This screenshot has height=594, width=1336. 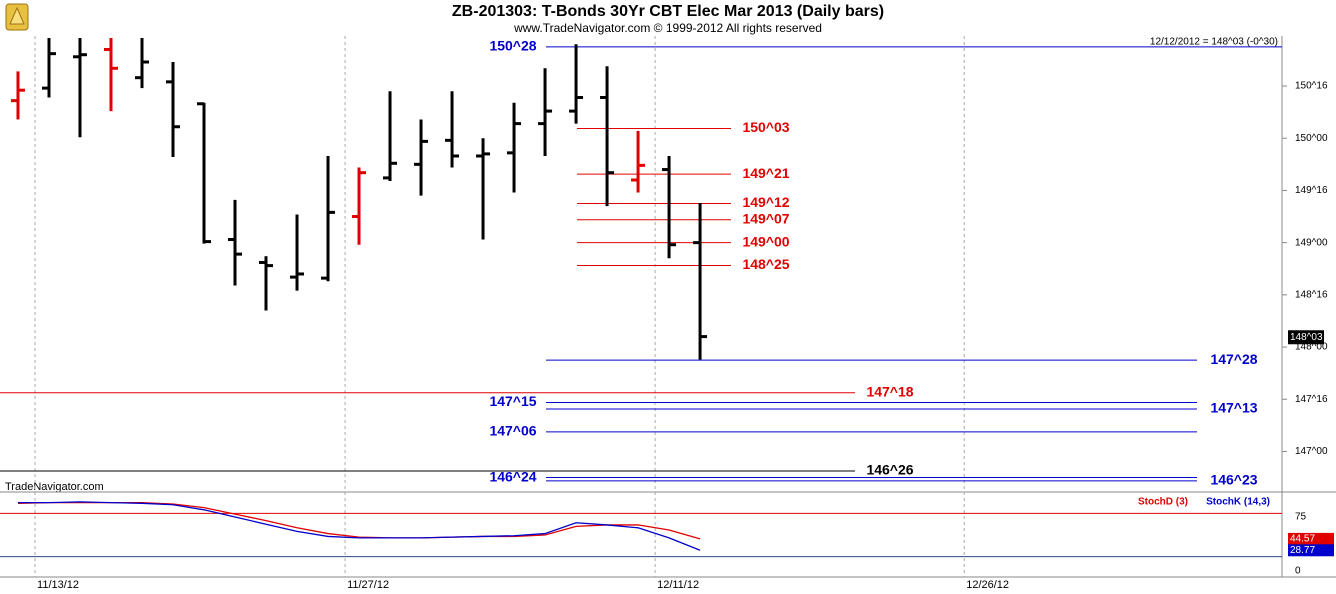 I want to click on level-label: 149^00, so click(x=765, y=241).